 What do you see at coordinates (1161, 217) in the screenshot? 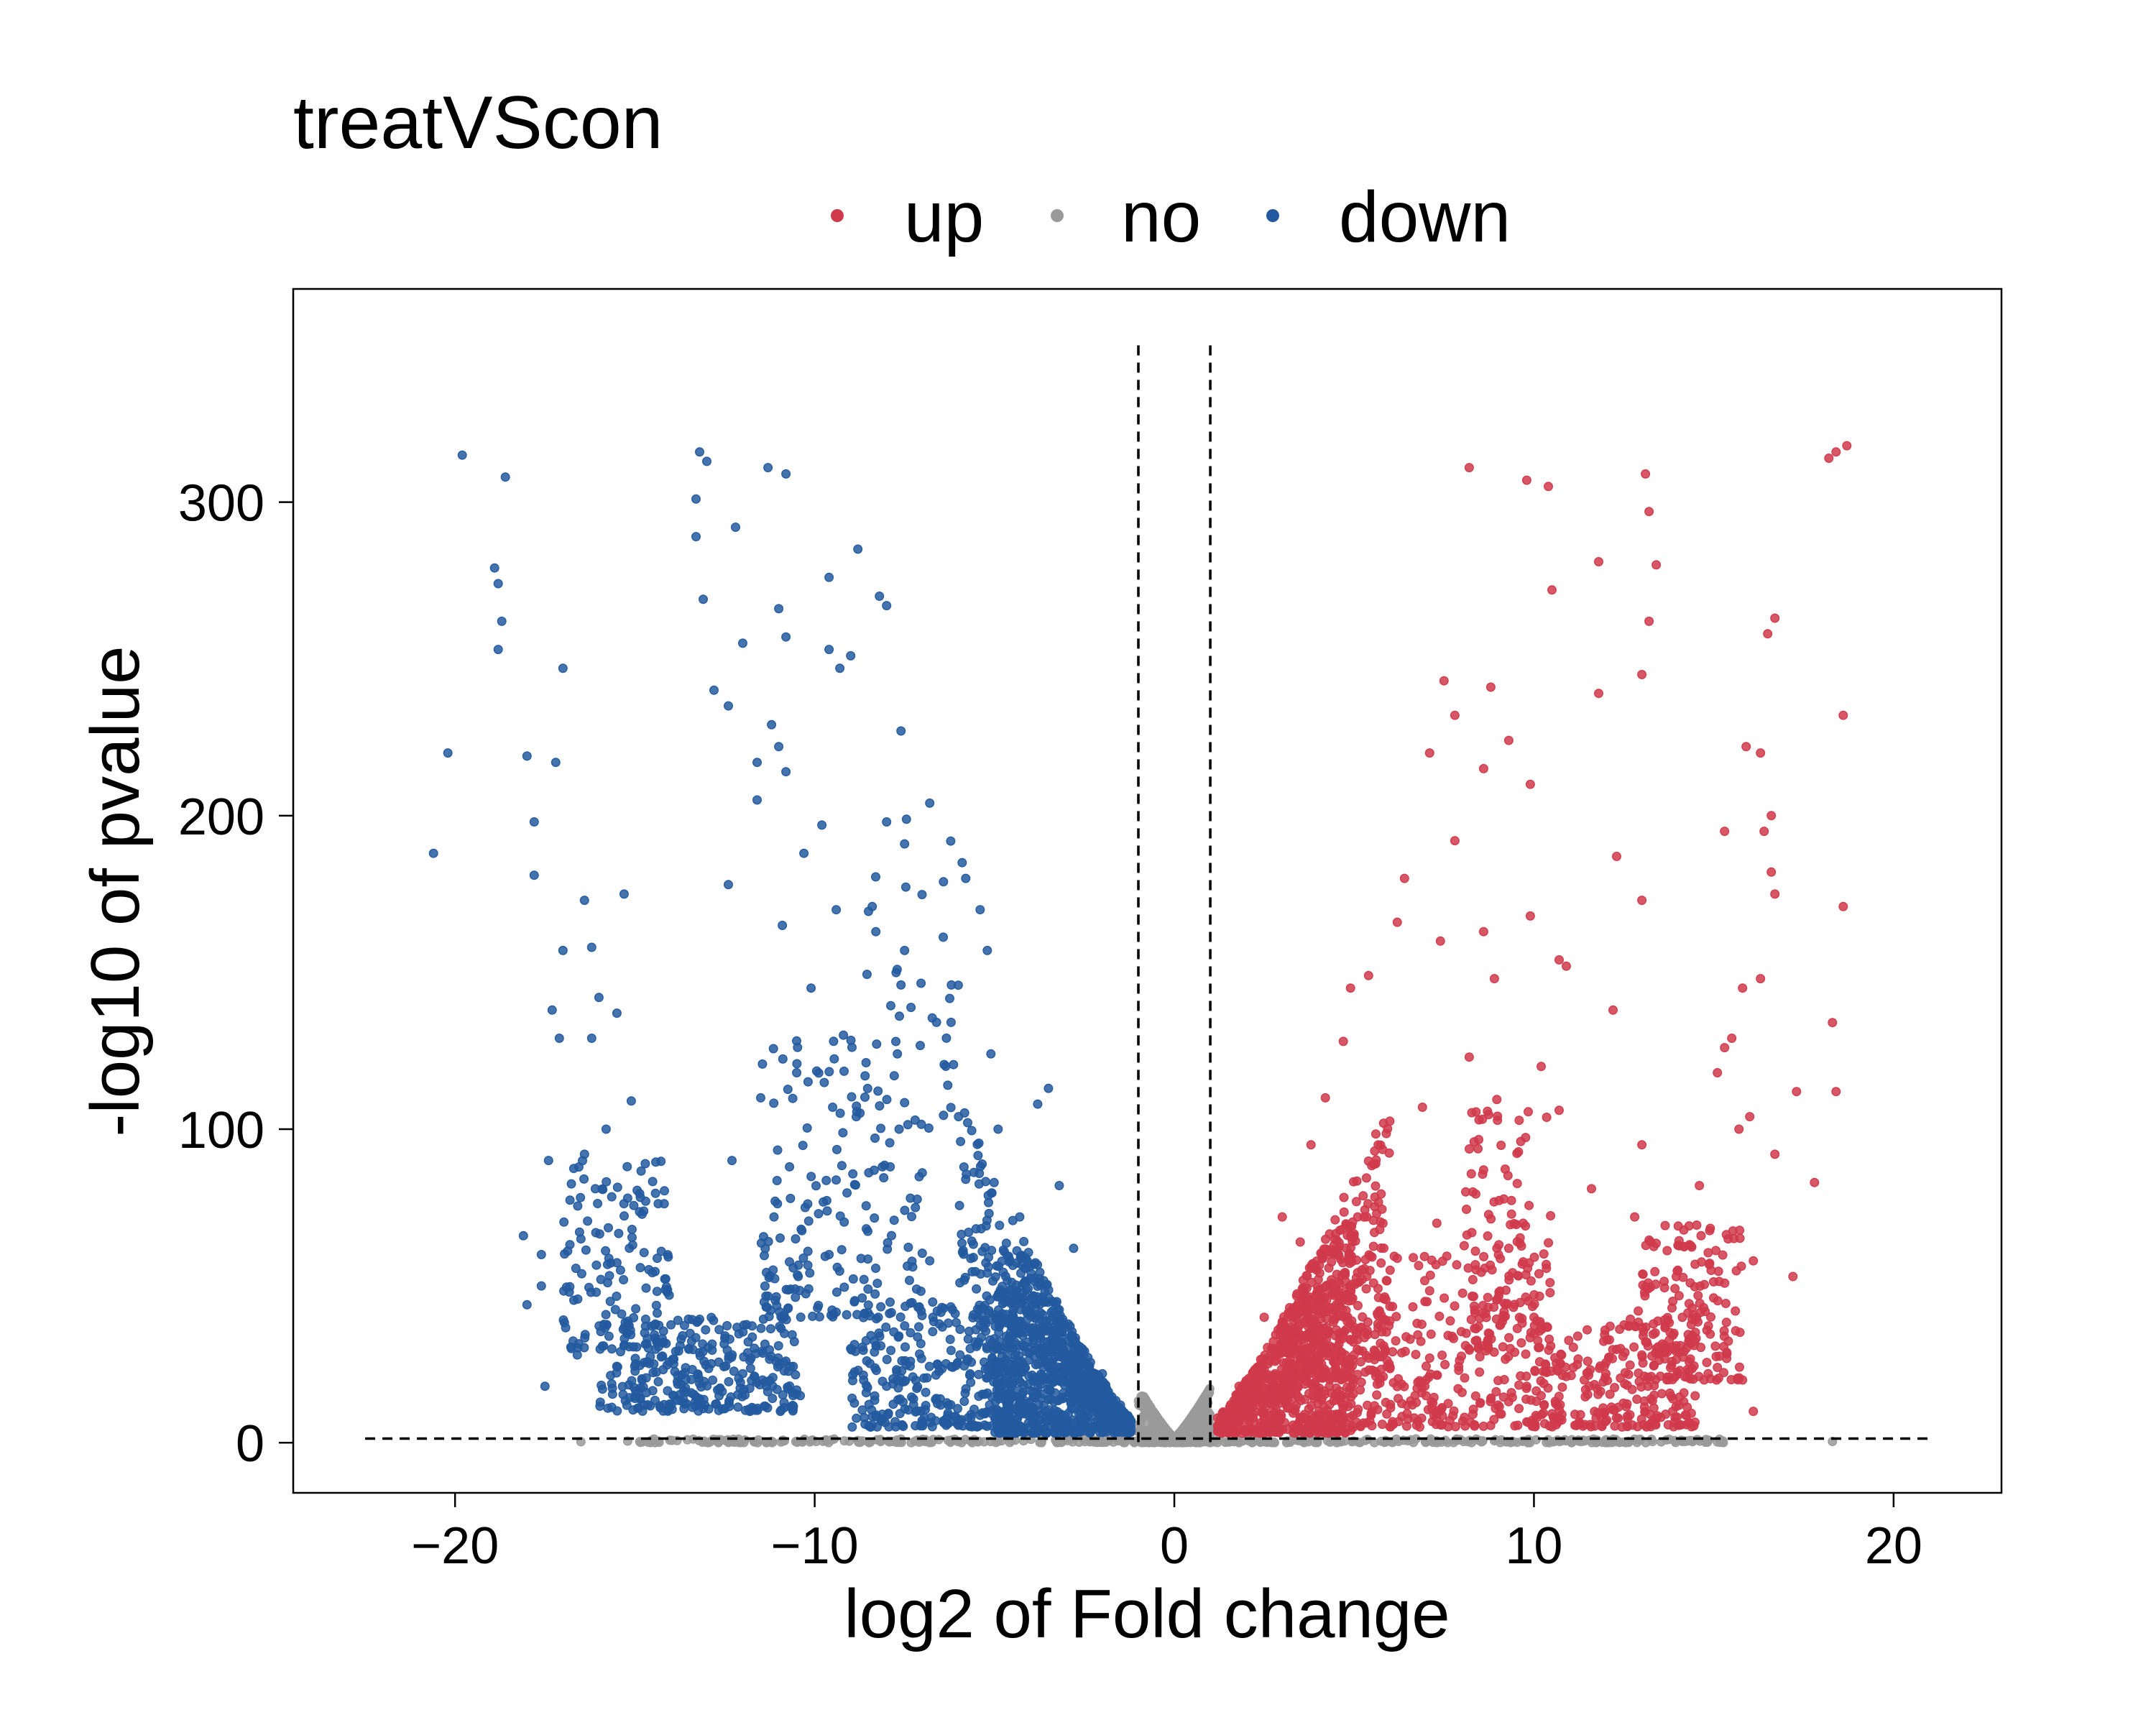
I see `legend-label-no: no` at bounding box center [1161, 217].